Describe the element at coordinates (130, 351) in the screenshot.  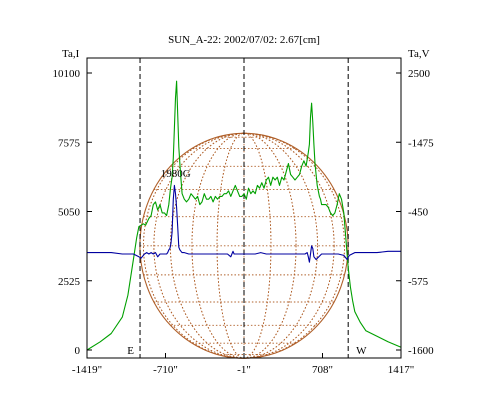
I see `east-limb-label: E` at that location.